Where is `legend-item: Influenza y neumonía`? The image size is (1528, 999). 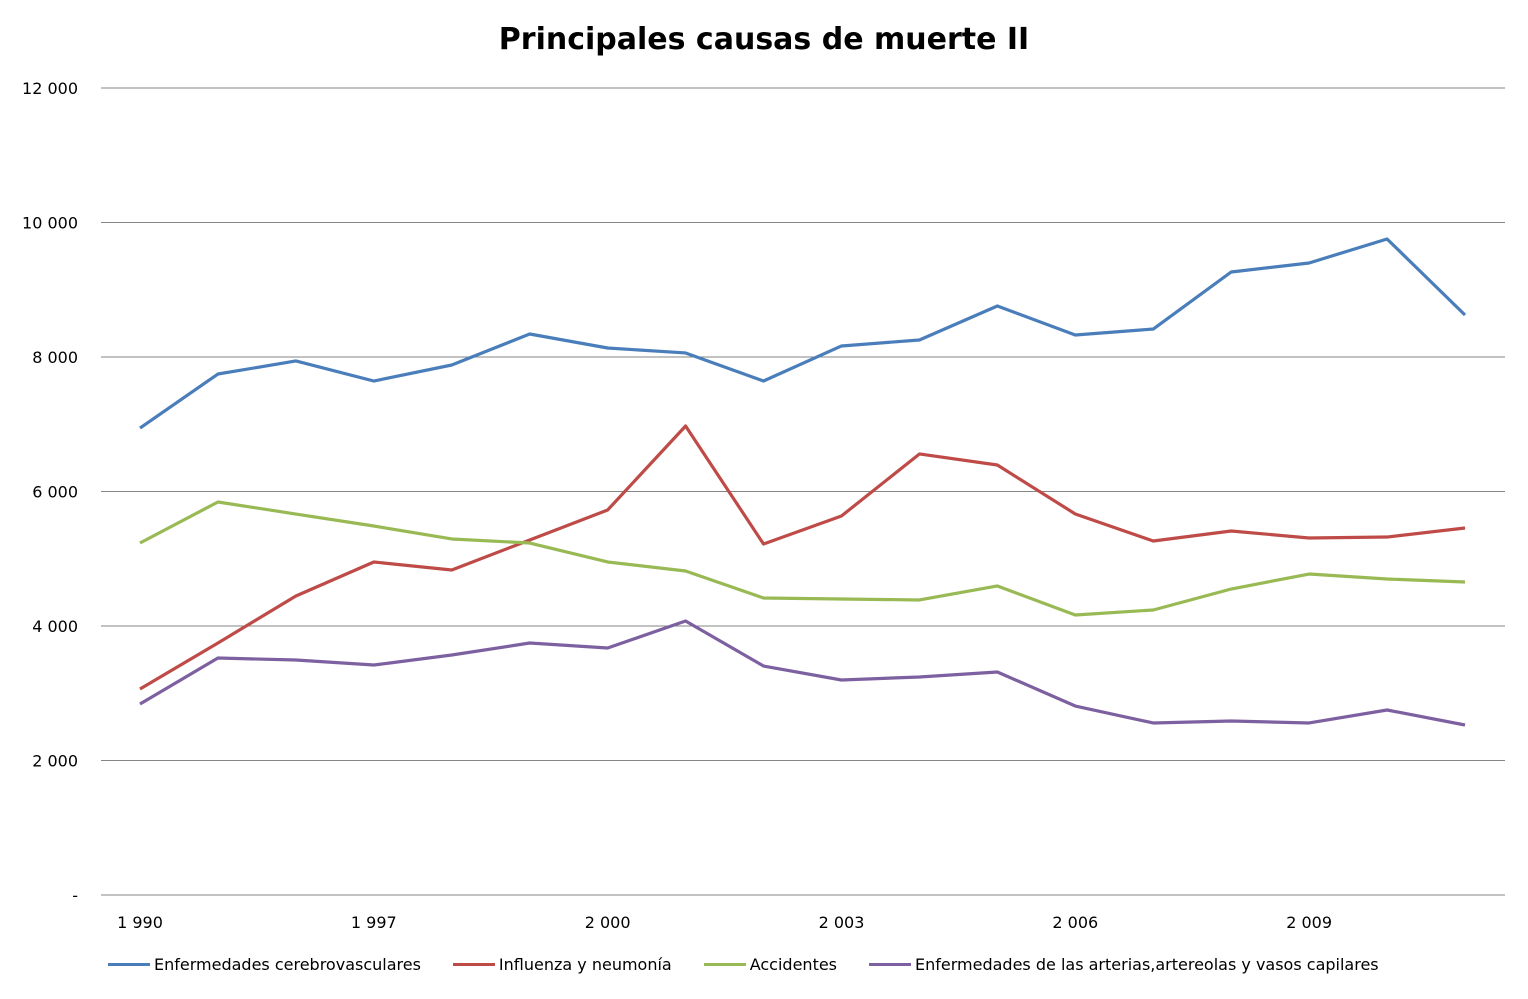 legend-item: Influenza y neumonía is located at coordinates (562, 964).